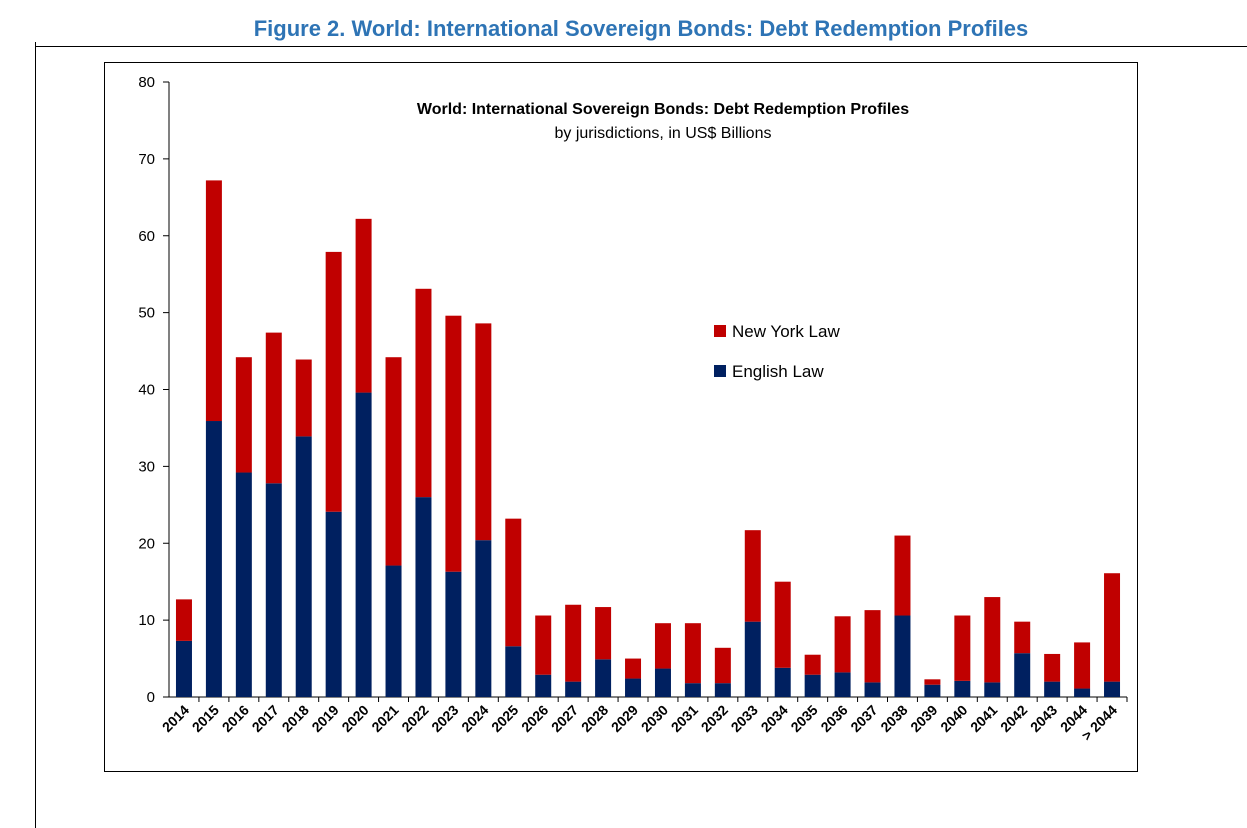 This screenshot has height=828, width=1247. What do you see at coordinates (175, 718) in the screenshot?
I see `x-tick-label: 2014` at bounding box center [175, 718].